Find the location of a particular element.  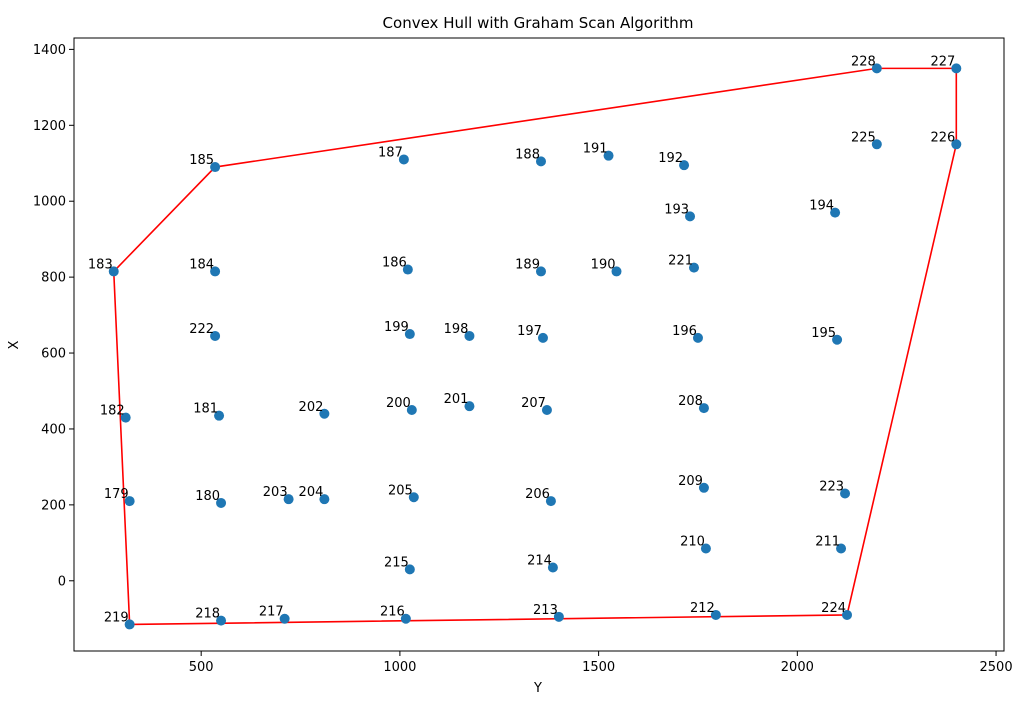

point-label-222: 222 is located at coordinates (201, 329).